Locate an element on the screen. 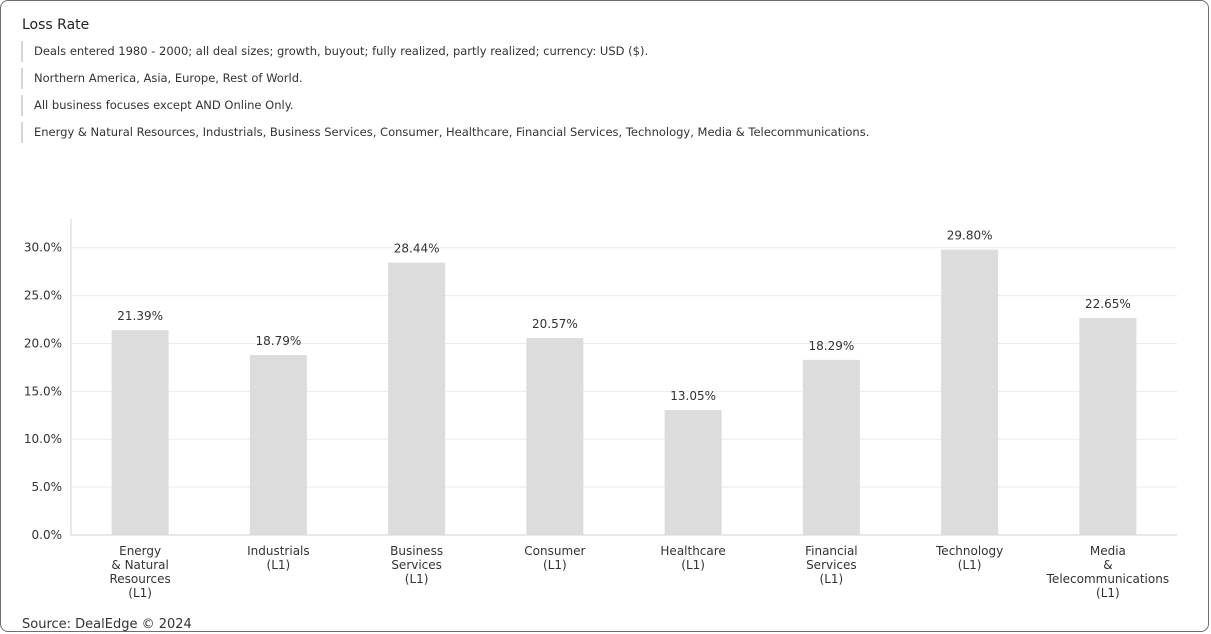 This screenshot has width=1211, height=634. data-label: 28.44% is located at coordinates (417, 249).